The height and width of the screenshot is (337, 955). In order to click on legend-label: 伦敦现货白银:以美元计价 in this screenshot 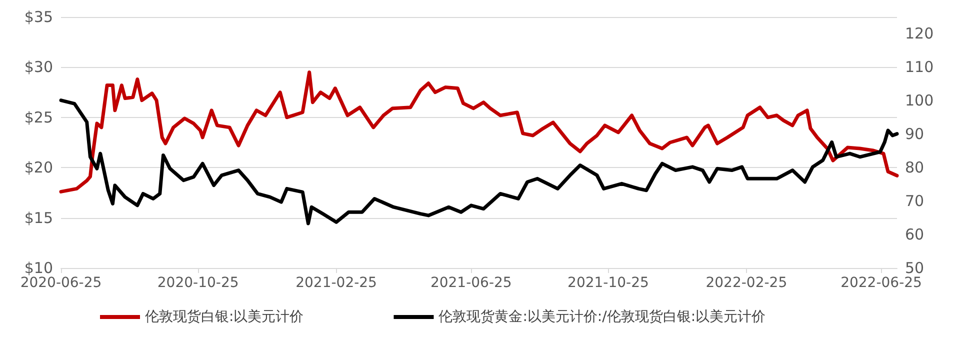, I will do `click(224, 317)`.